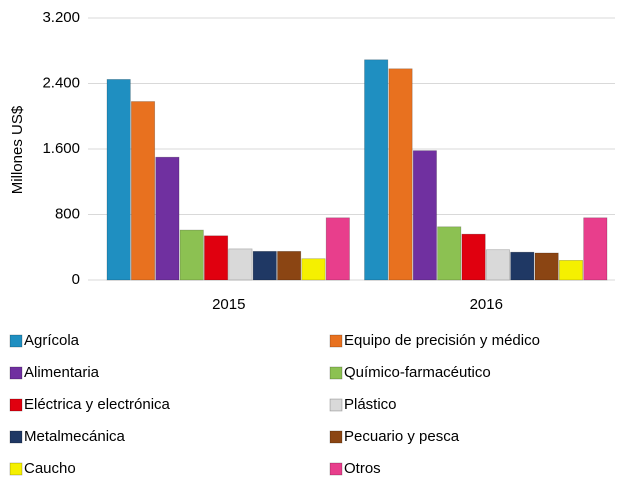 This screenshot has height=478, width=620. Describe the element at coordinates (417, 372) in the screenshot. I see `legend-label: Químico-farmacéutico` at that location.